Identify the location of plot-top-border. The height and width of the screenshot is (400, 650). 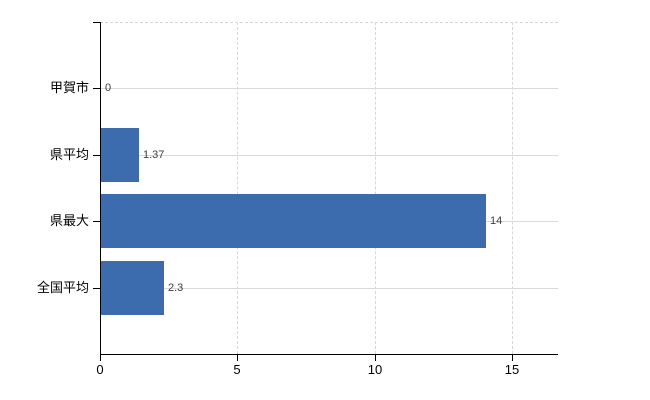
(329, 22).